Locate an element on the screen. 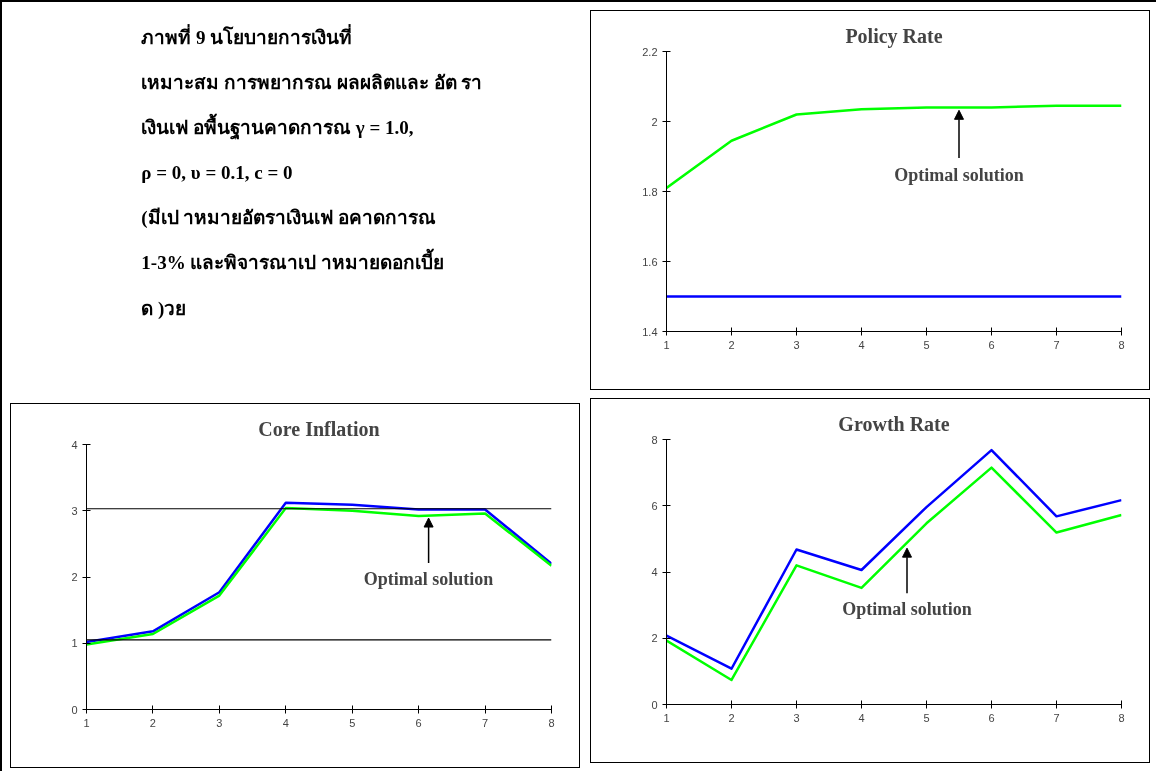  y-tick-label: 3 is located at coordinates (74, 510).